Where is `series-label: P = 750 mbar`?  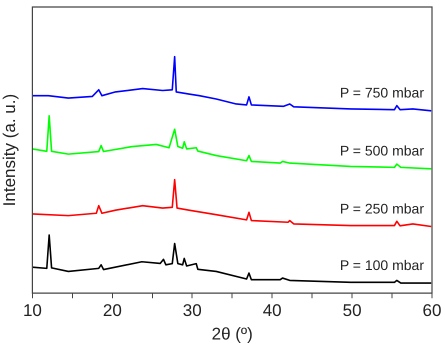 series-label: P = 750 mbar is located at coordinates (382, 92).